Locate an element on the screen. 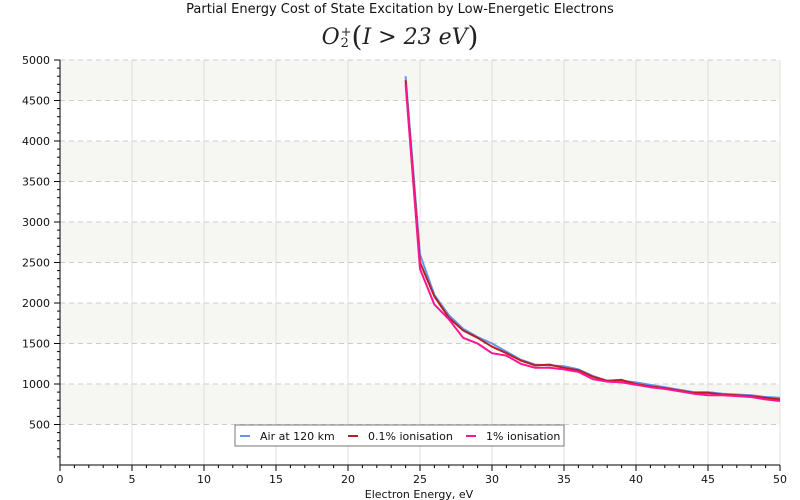  subtitle-indices: +2 is located at coordinates (346, 38).